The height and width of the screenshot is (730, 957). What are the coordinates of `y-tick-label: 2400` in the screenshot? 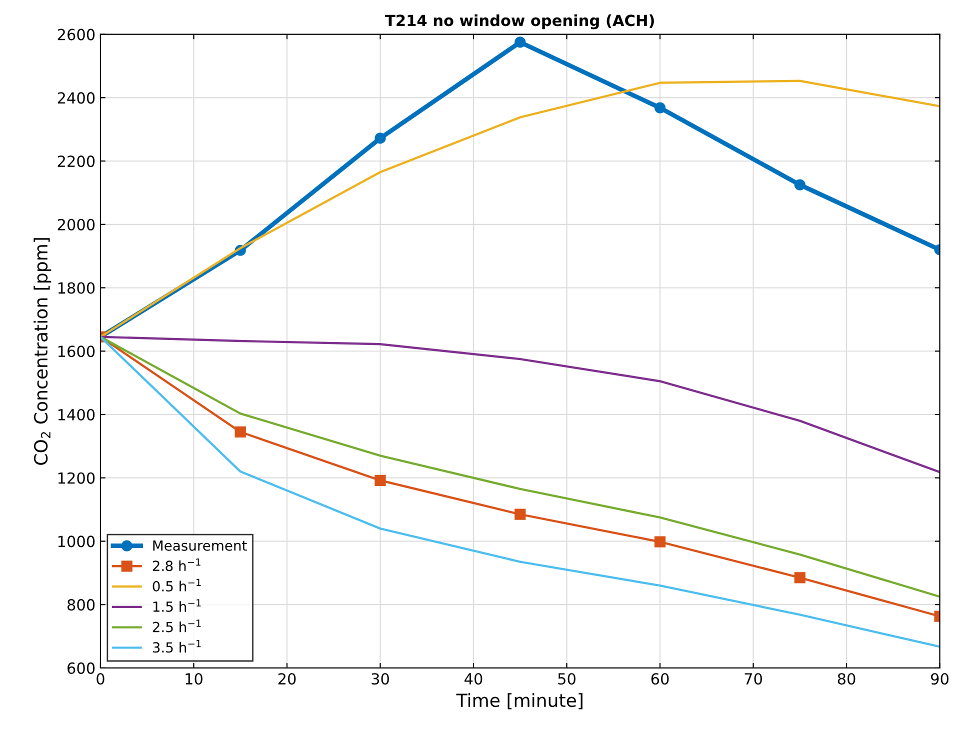 It's located at (76, 98).